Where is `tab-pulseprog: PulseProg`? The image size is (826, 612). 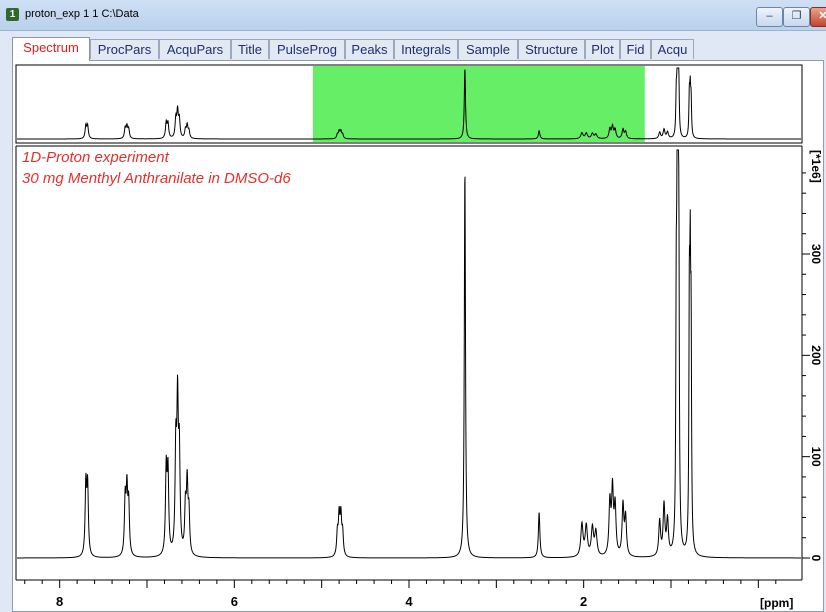
tab-pulseprog: PulseProg is located at coordinates (307, 49).